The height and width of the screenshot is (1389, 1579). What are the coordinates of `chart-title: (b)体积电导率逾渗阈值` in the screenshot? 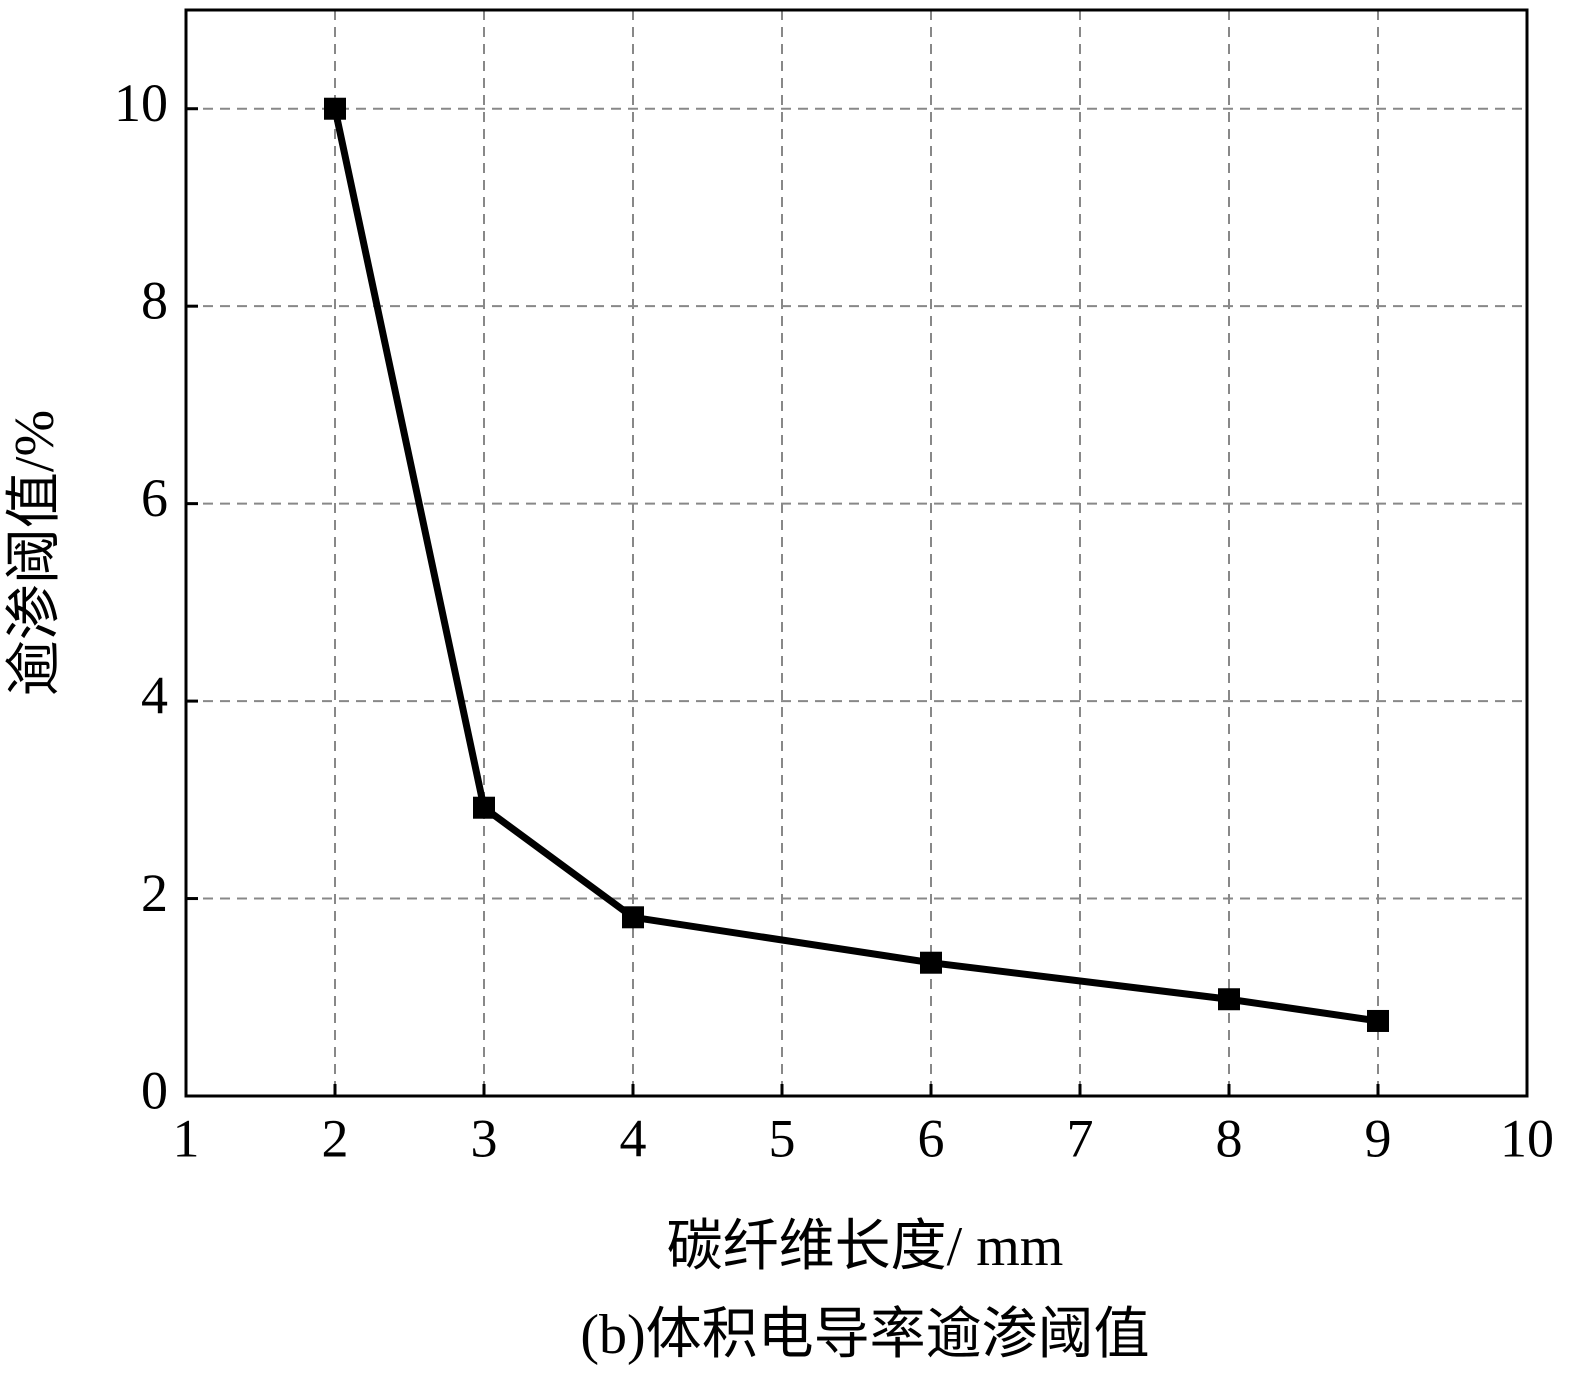 It's located at (864, 1335).